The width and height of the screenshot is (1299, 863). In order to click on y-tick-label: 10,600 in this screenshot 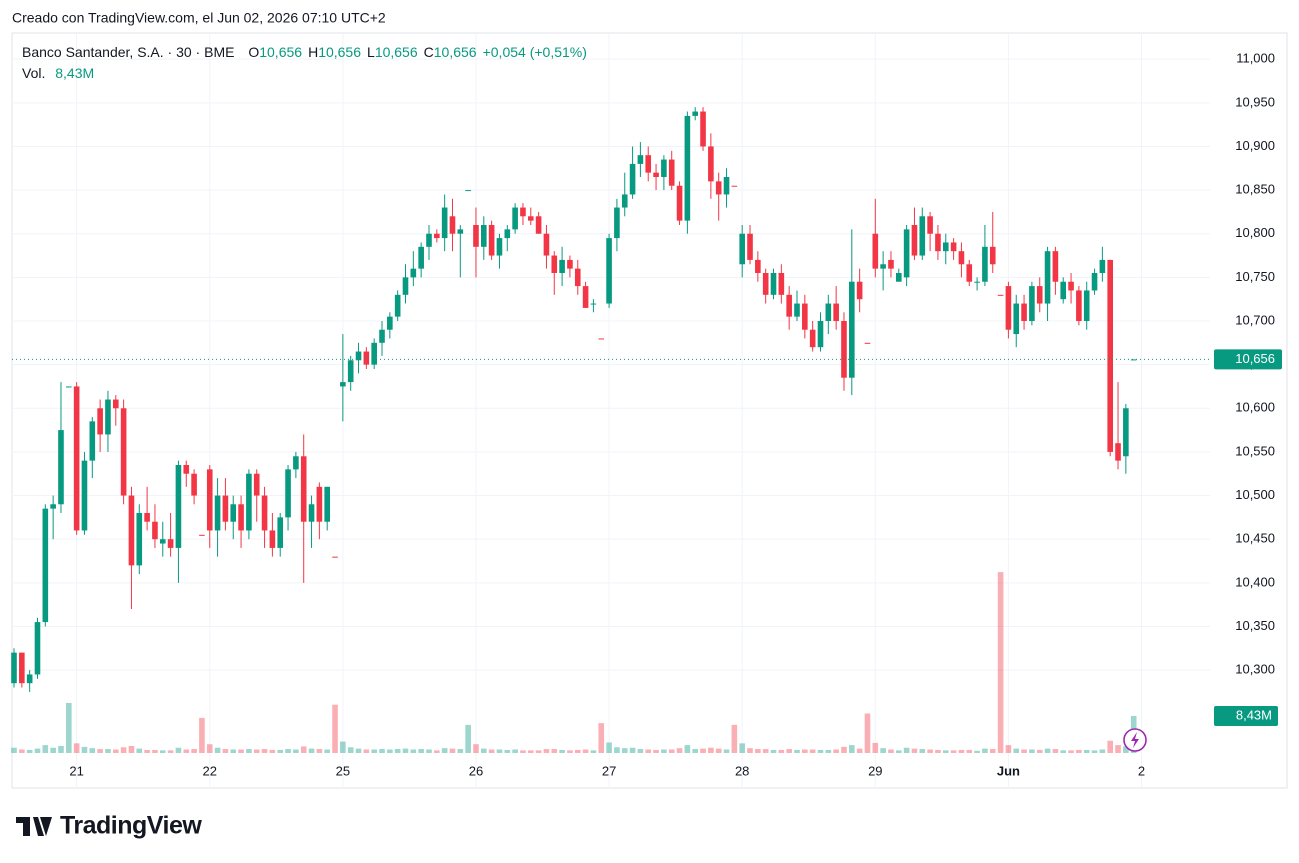, I will do `click(1255, 407)`.